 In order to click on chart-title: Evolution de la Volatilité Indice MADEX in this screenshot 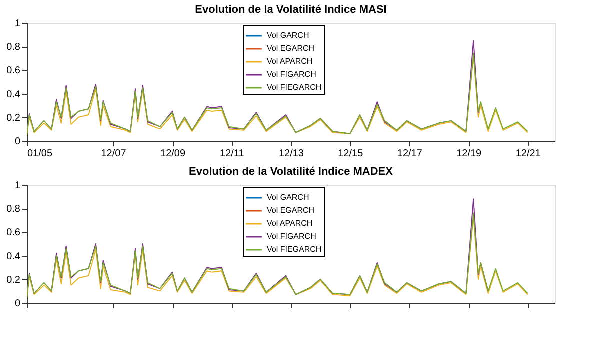, I will do `click(291, 172)`.